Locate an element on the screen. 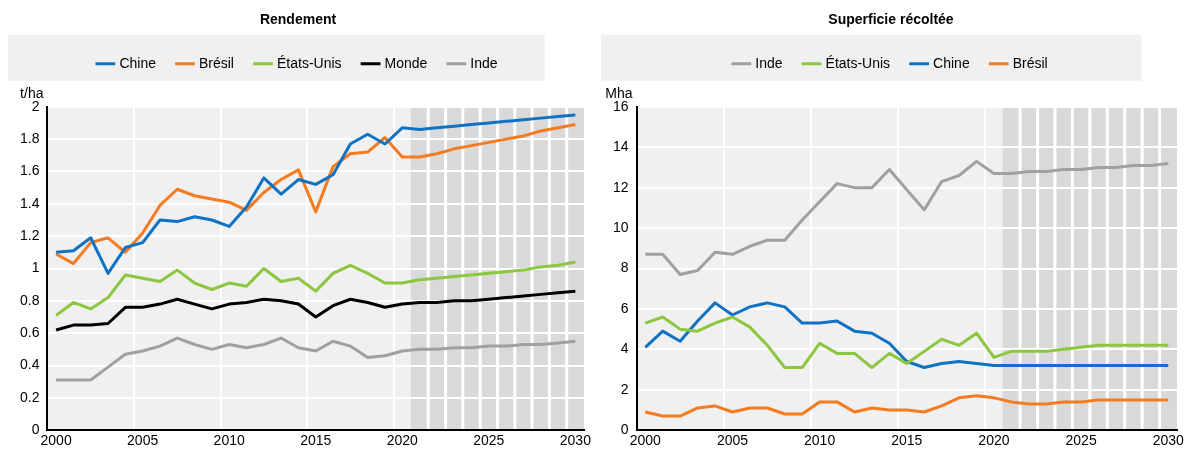 The image size is (1199, 461). legend-label: Monde is located at coordinates (406, 62).